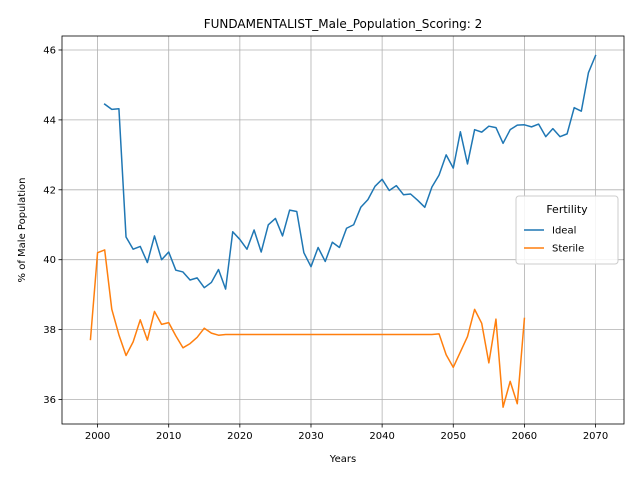 Image resolution: width=640 pixels, height=480 pixels. I want to click on x-tick-label: 2050, so click(453, 436).